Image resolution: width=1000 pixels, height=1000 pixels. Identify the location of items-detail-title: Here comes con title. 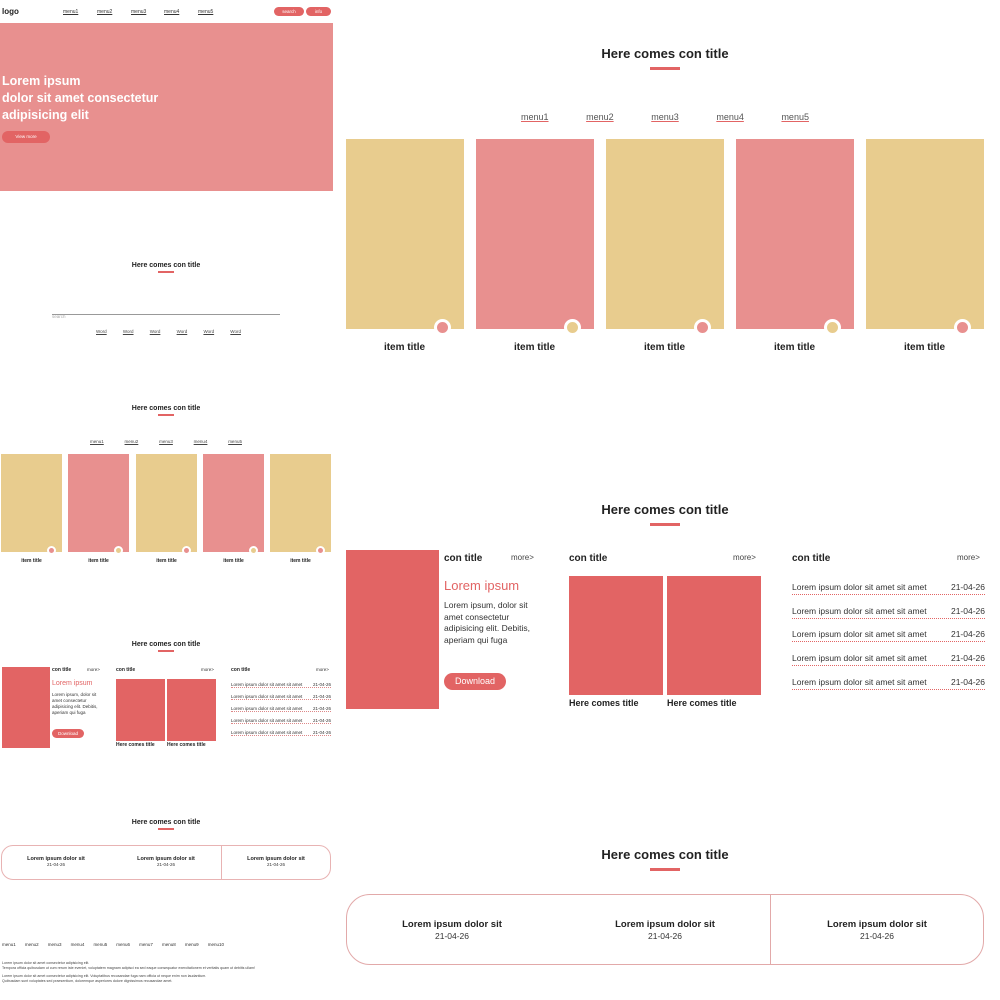
(665, 58).